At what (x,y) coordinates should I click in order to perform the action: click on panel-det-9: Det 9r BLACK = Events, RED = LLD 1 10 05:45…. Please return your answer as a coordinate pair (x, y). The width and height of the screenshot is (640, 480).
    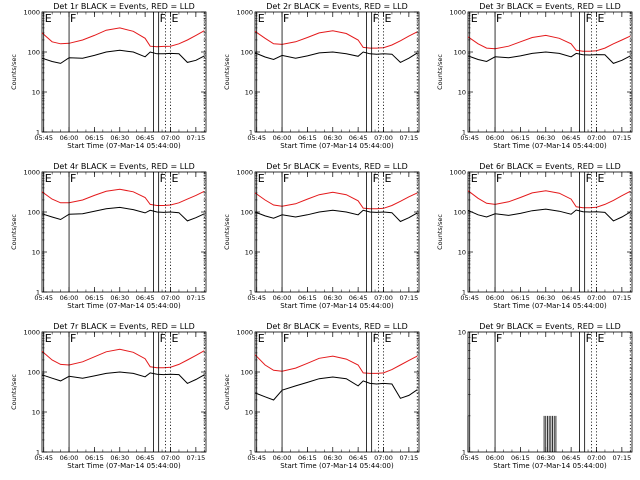
    Looking at the image, I should click on (545, 396).